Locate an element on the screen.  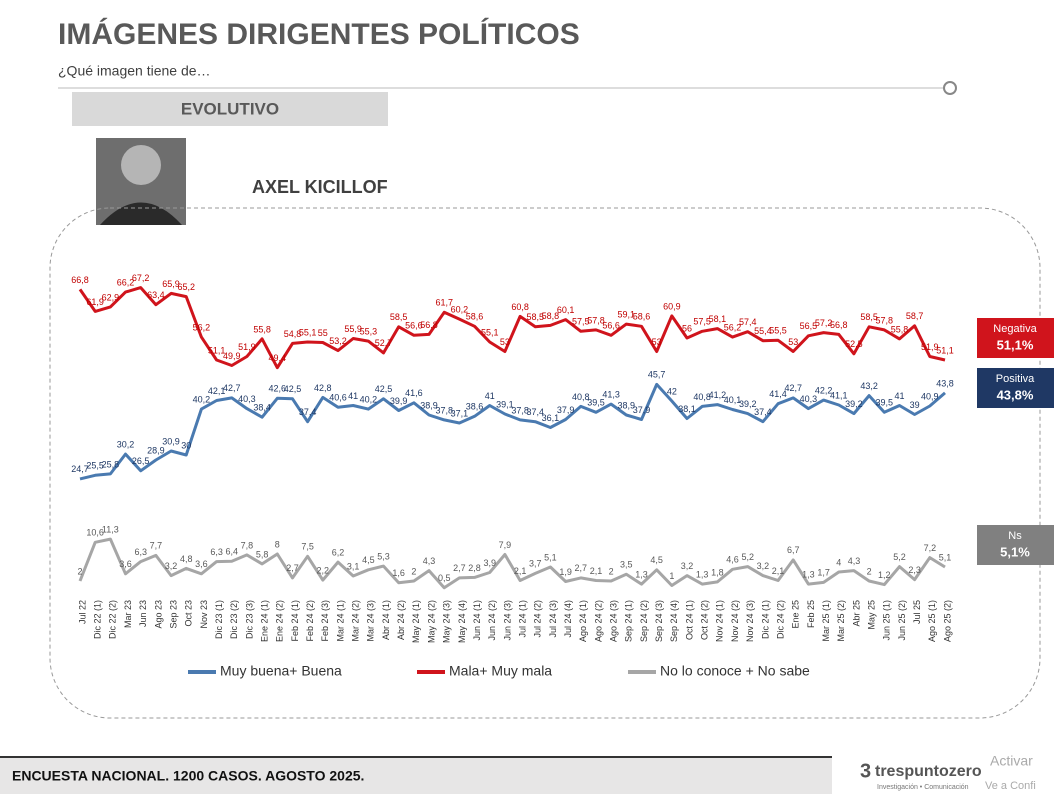
badge is located at coordinates (1015, 388).